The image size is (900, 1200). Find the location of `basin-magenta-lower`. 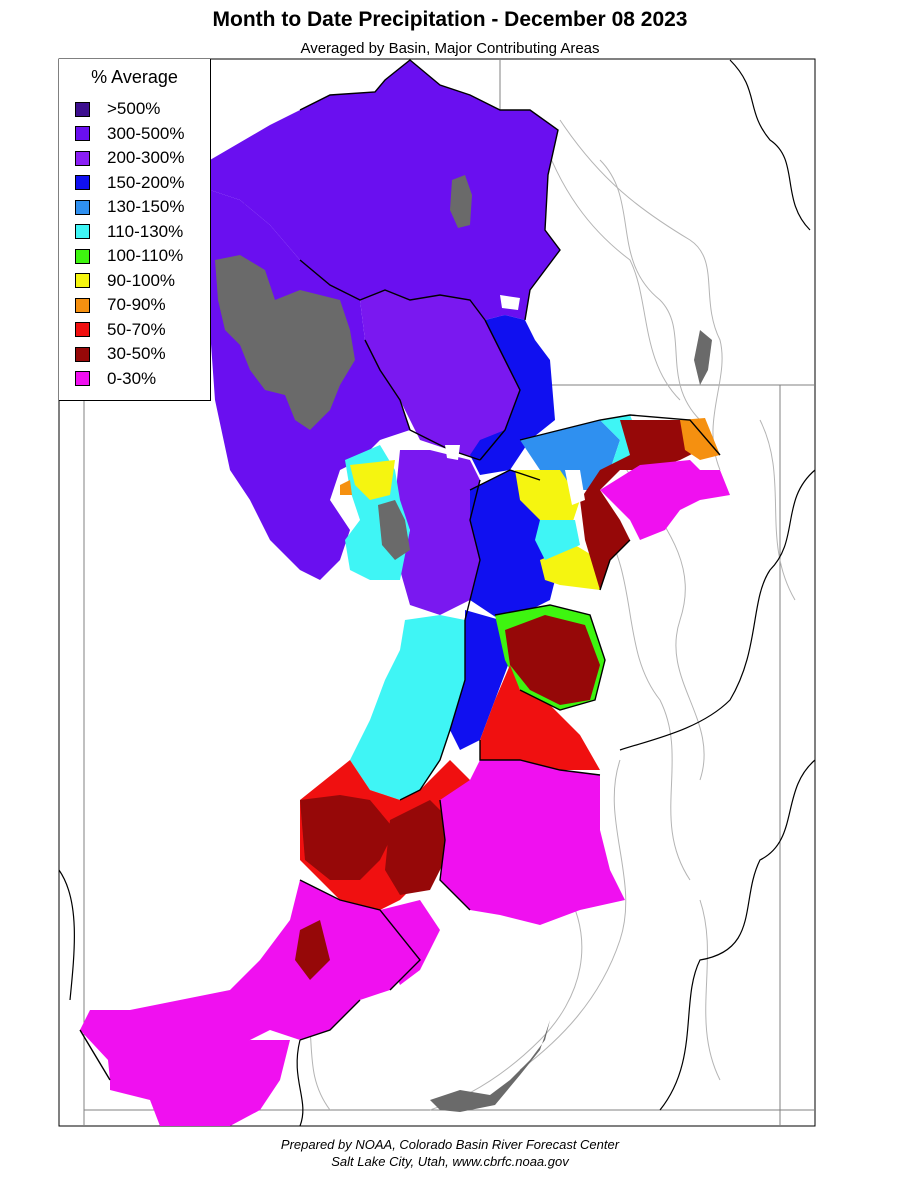

basin-magenta-lower is located at coordinates (200, 1083).